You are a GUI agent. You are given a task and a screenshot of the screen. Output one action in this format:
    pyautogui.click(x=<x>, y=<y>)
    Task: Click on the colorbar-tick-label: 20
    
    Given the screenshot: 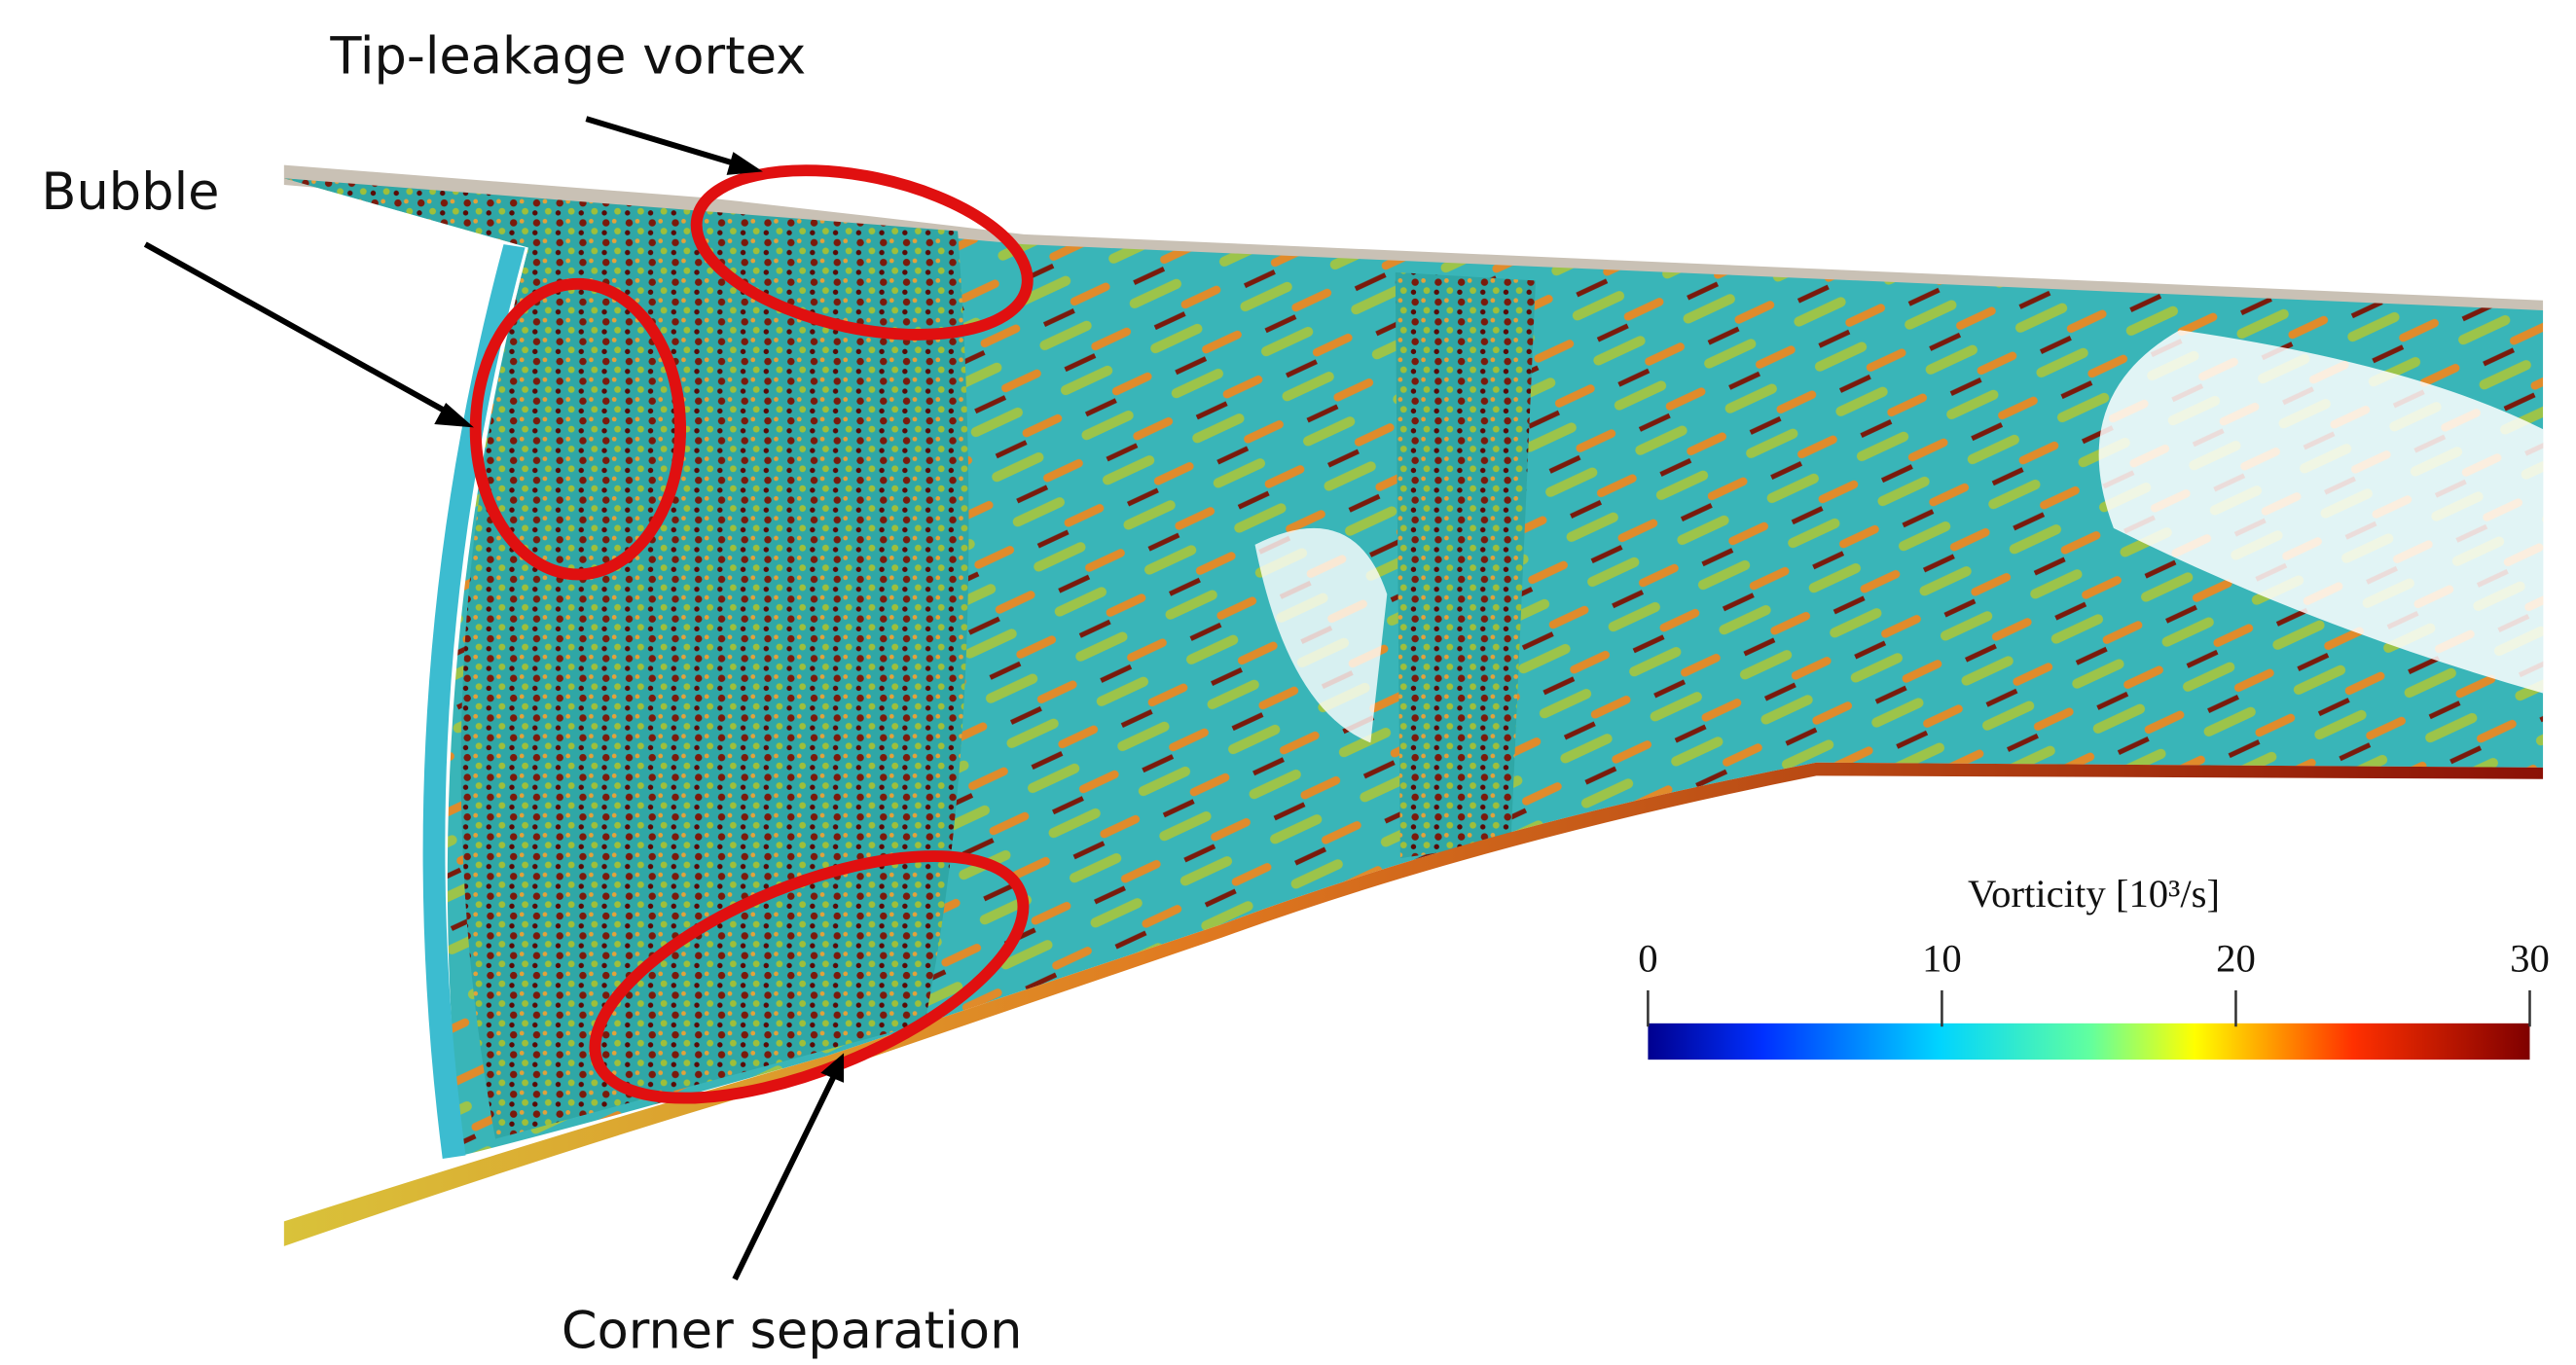 What is the action you would take?
    pyautogui.click(x=2236, y=958)
    